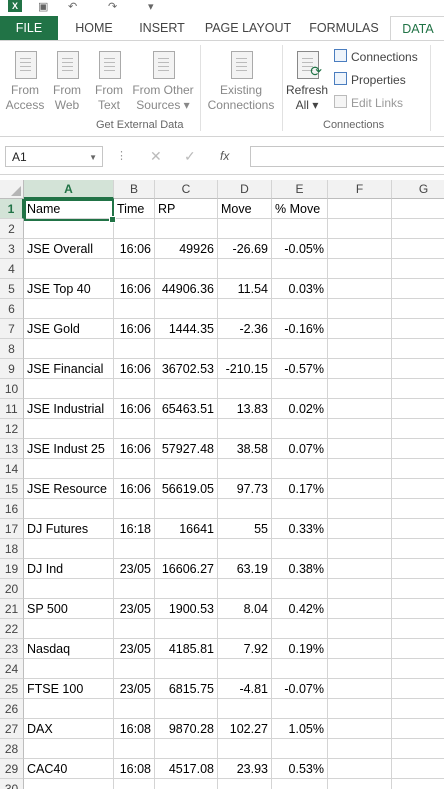 Image resolution: width=444 pixels, height=789 pixels. Describe the element at coordinates (418, 569) in the screenshot. I see `cell-g19` at that location.